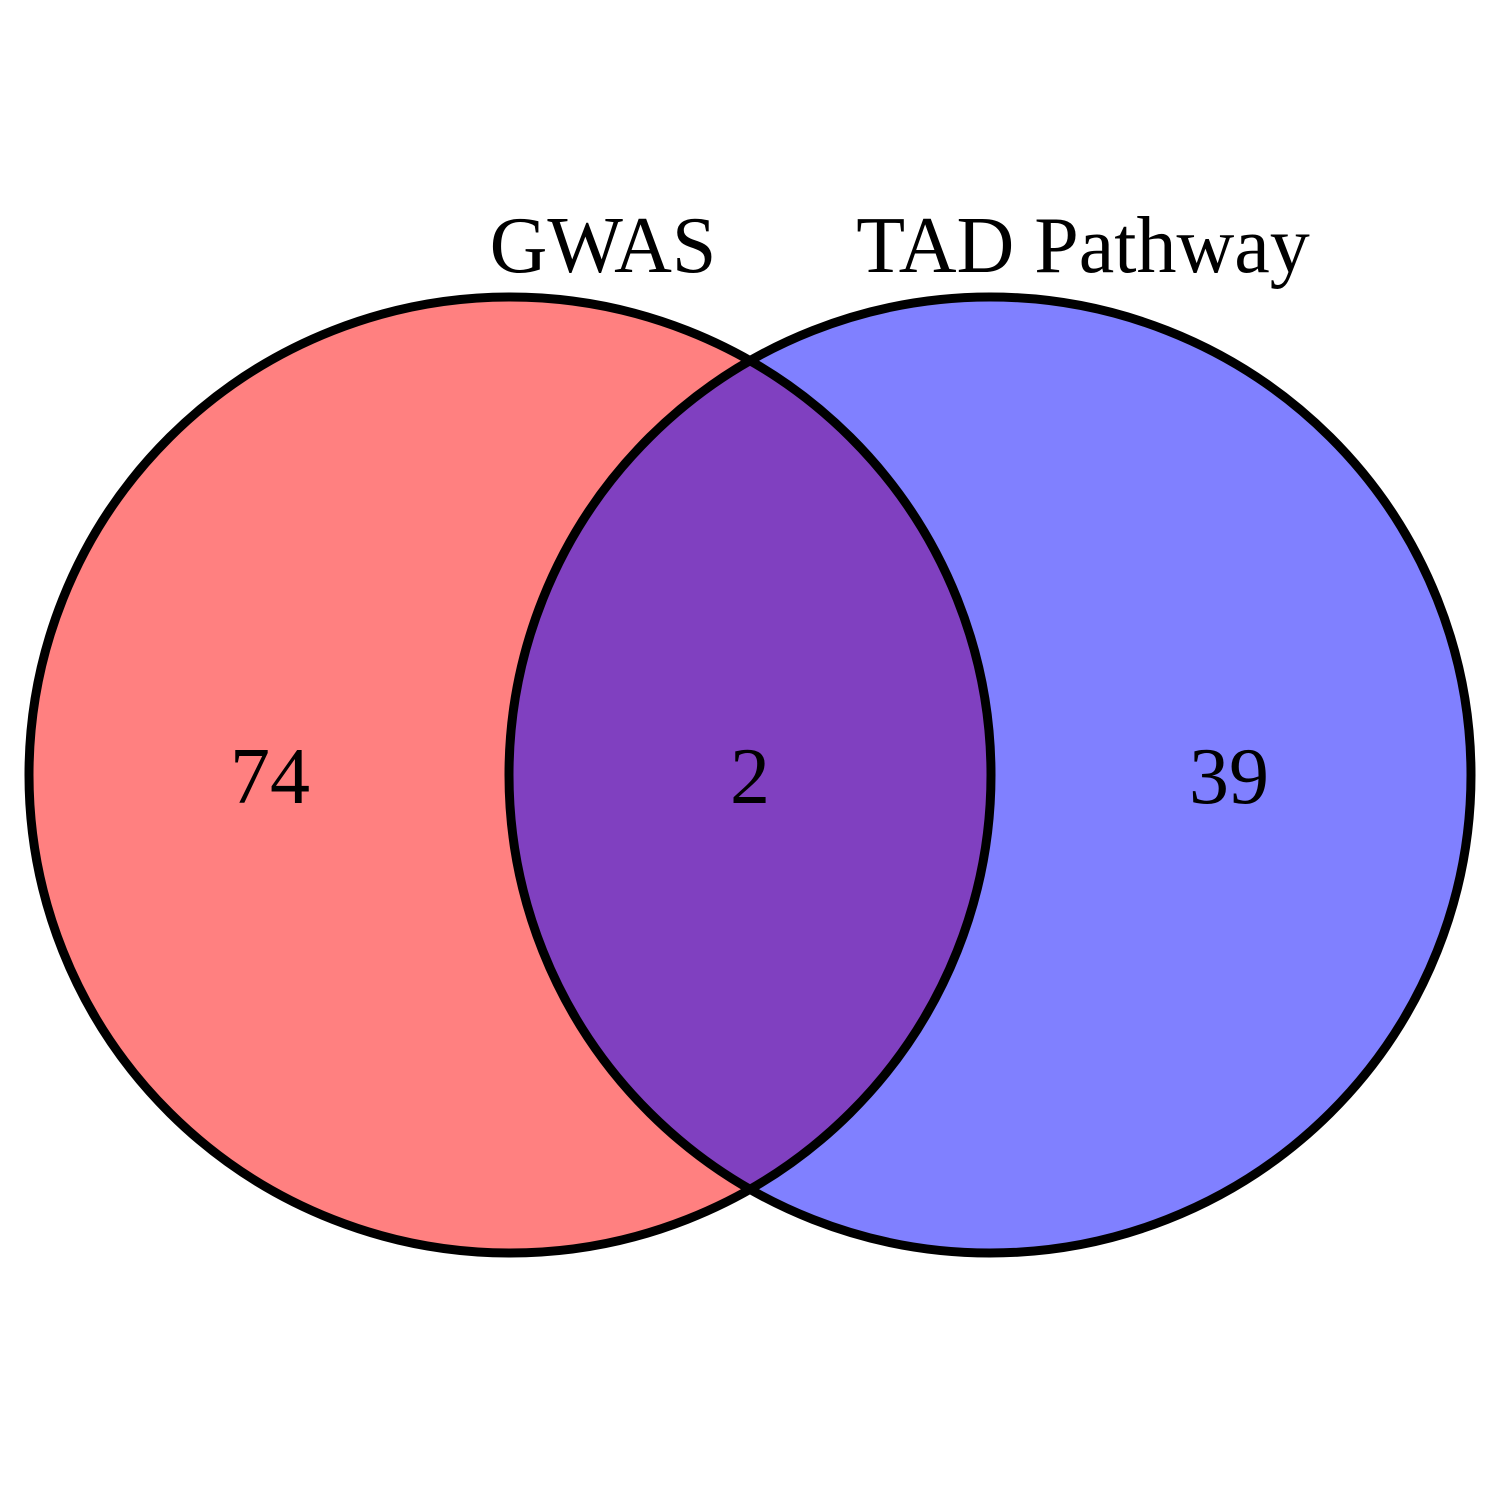 The height and width of the screenshot is (1500, 1500). I want to click on gwas-only-count: 74, so click(270, 777).